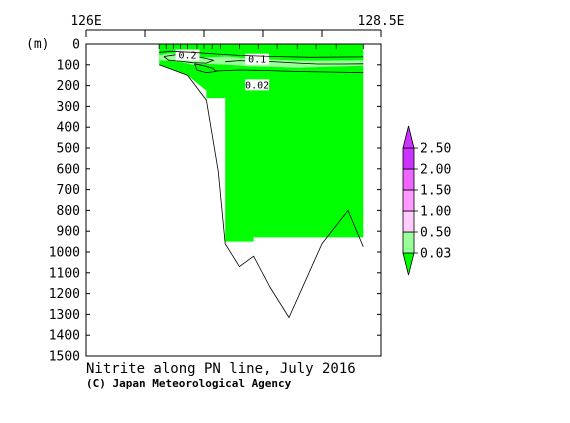 This screenshot has width=570, height=423. Describe the element at coordinates (76, 45) in the screenshot. I see `y-tick-label-0: 0` at that location.